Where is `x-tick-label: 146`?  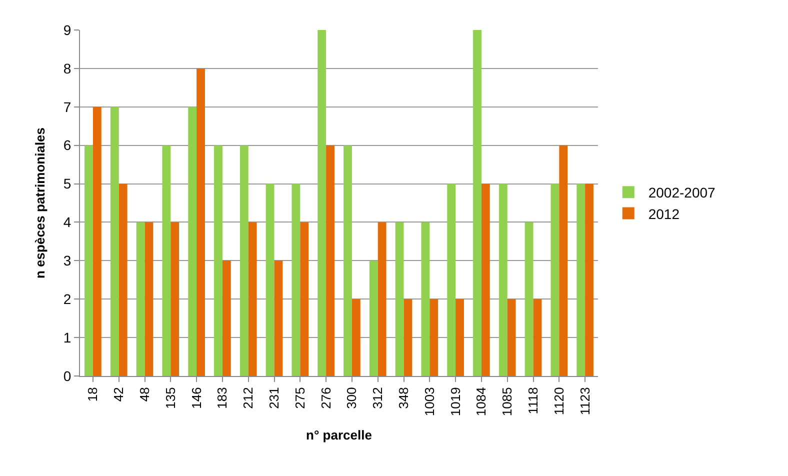
x-tick-label: 146 is located at coordinates (196, 398).